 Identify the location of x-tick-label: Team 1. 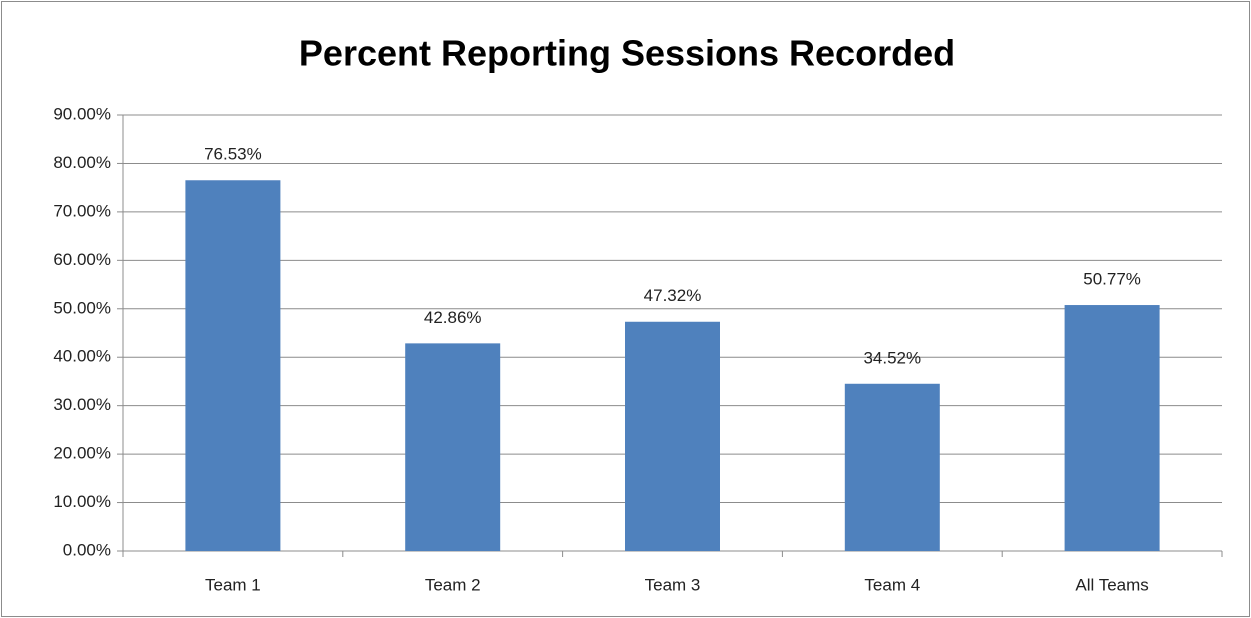
(233, 584).